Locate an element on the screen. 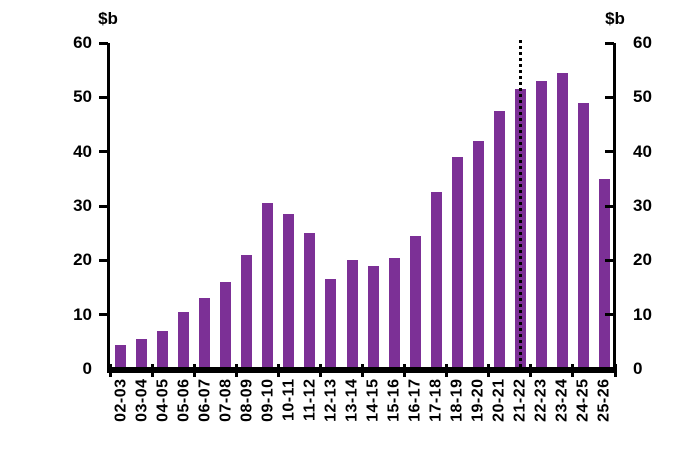  right-ytick-label-50: 50 is located at coordinates (642, 97).